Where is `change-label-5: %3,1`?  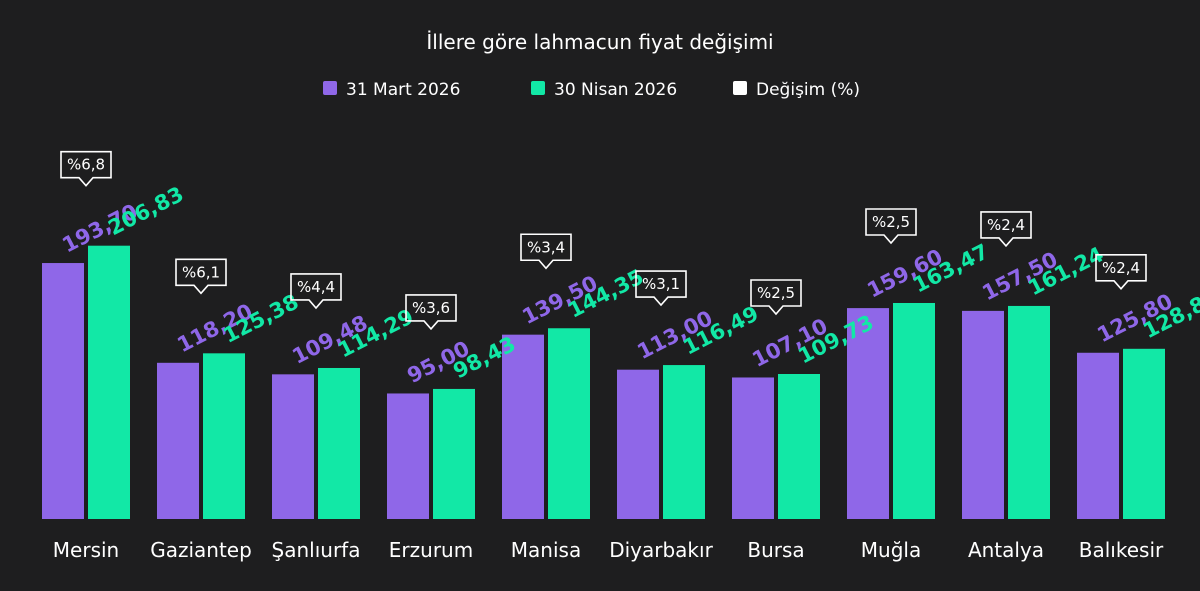 change-label-5: %3,1 is located at coordinates (661, 284).